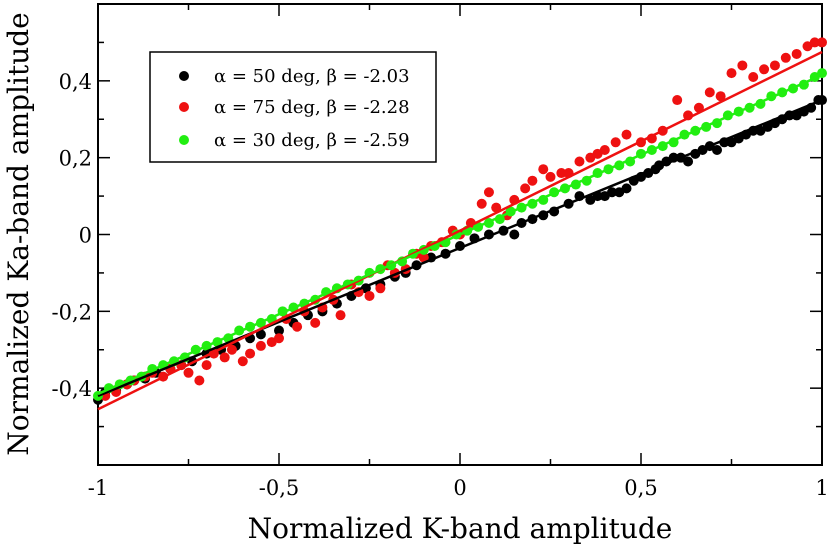 The width and height of the screenshot is (830, 546). I want to click on x-tick-label: 0,5, so click(640, 488).